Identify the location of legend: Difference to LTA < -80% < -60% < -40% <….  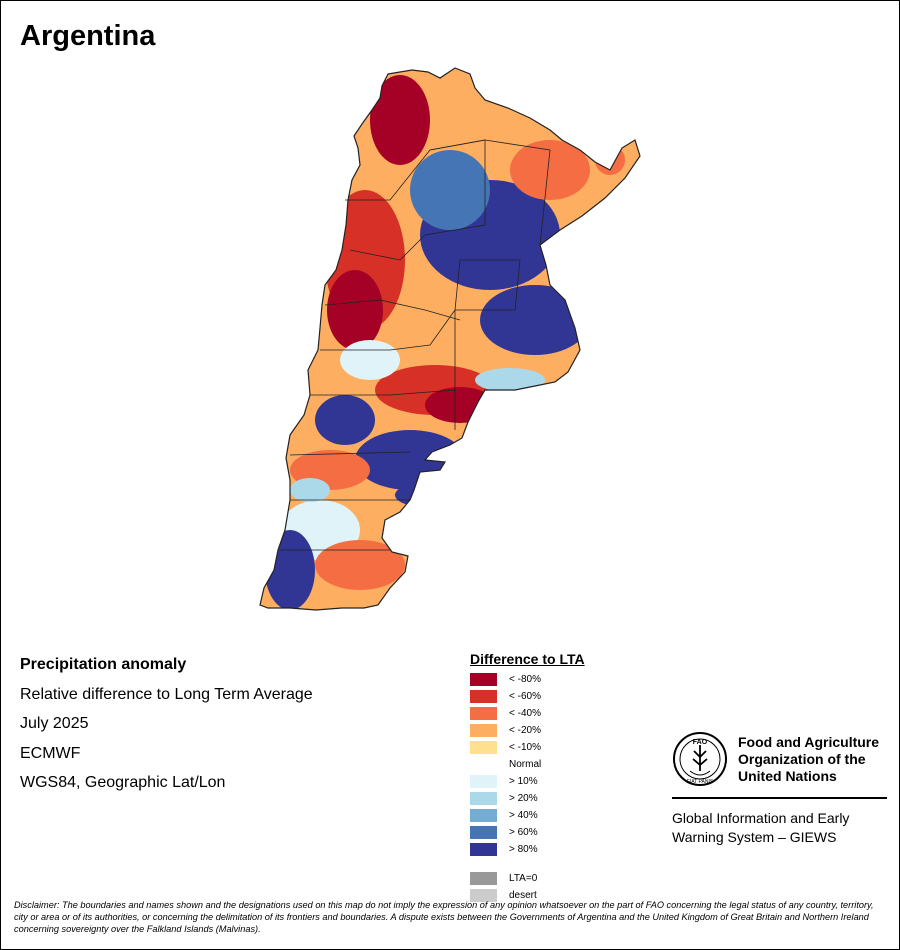
(570, 777).